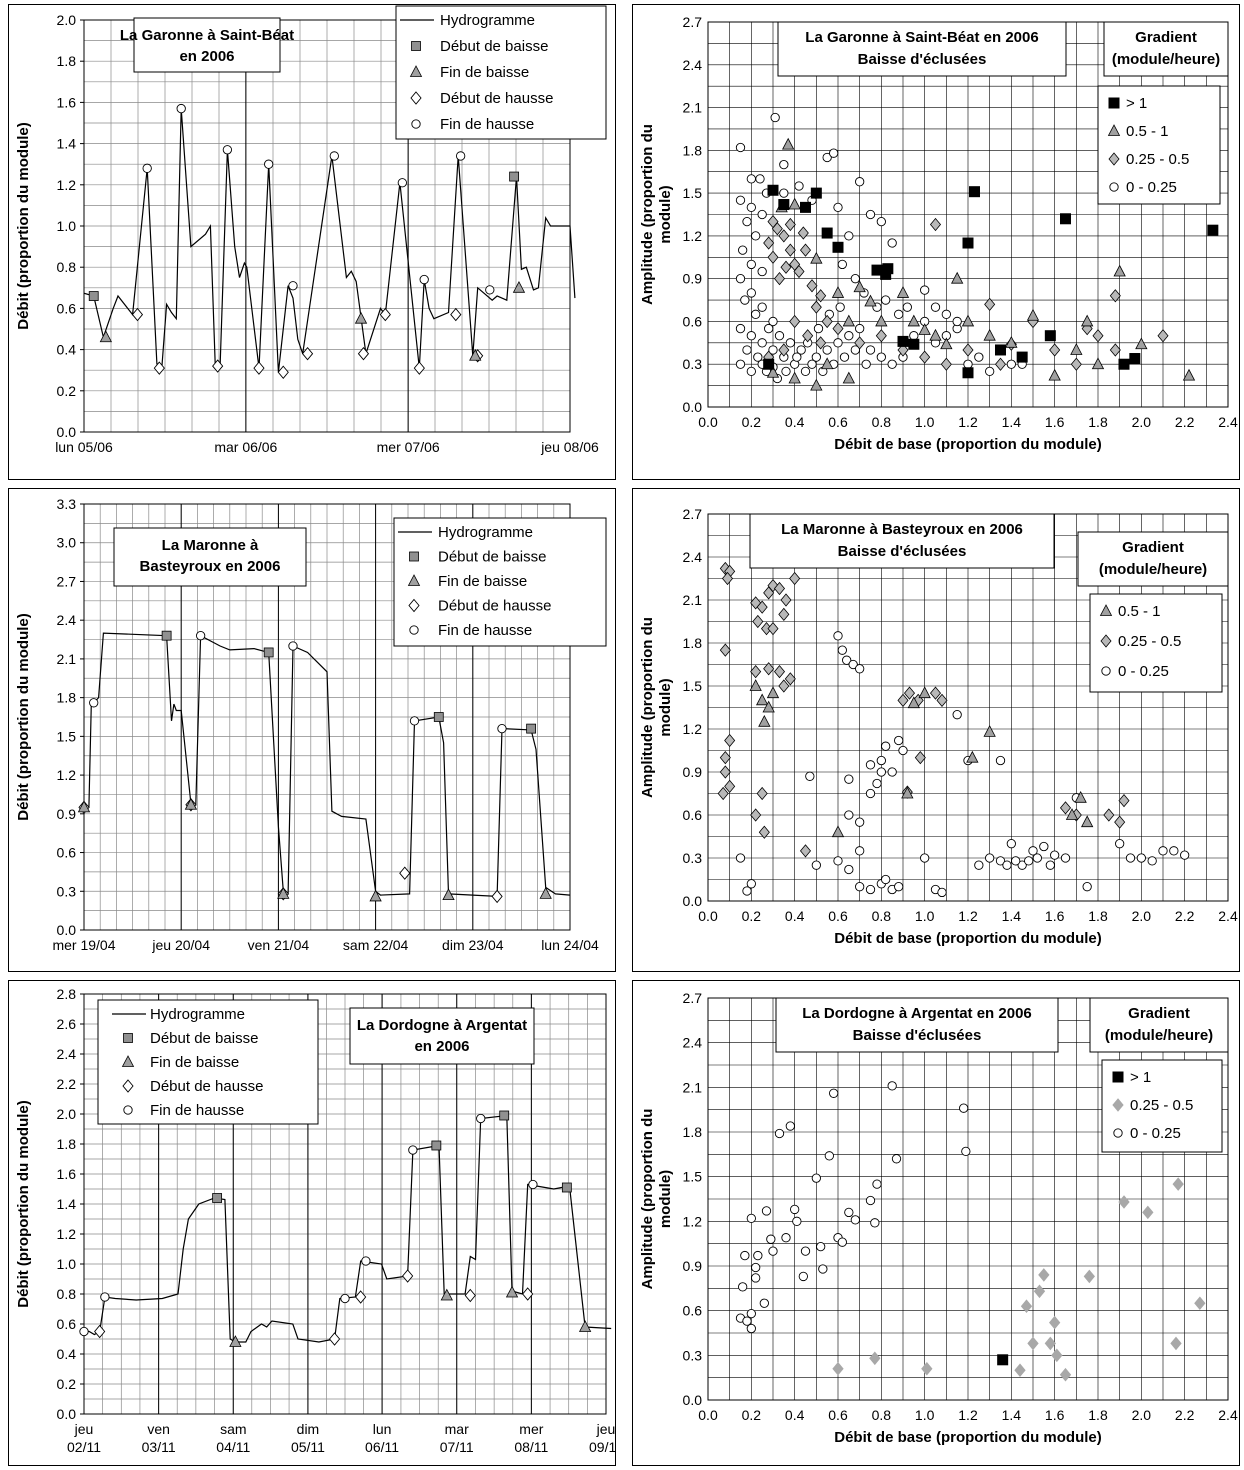  What do you see at coordinates (693, 686) in the screenshot?
I see `y-tick-label: 1.5` at bounding box center [693, 686].